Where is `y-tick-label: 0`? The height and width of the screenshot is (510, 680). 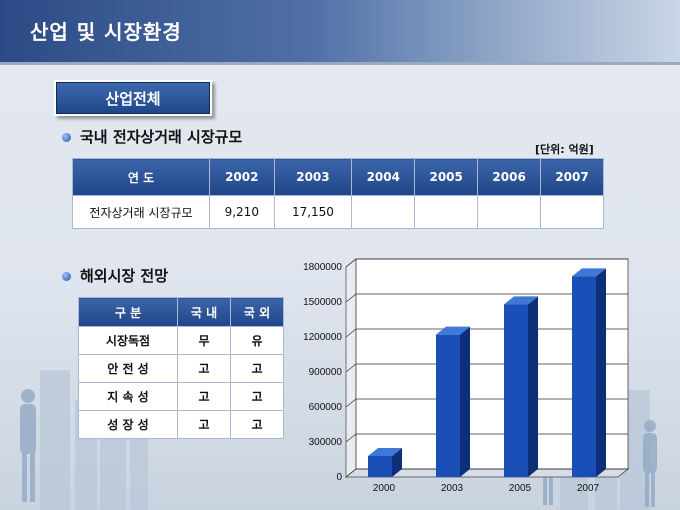 y-tick-label: 0 is located at coordinates (339, 477).